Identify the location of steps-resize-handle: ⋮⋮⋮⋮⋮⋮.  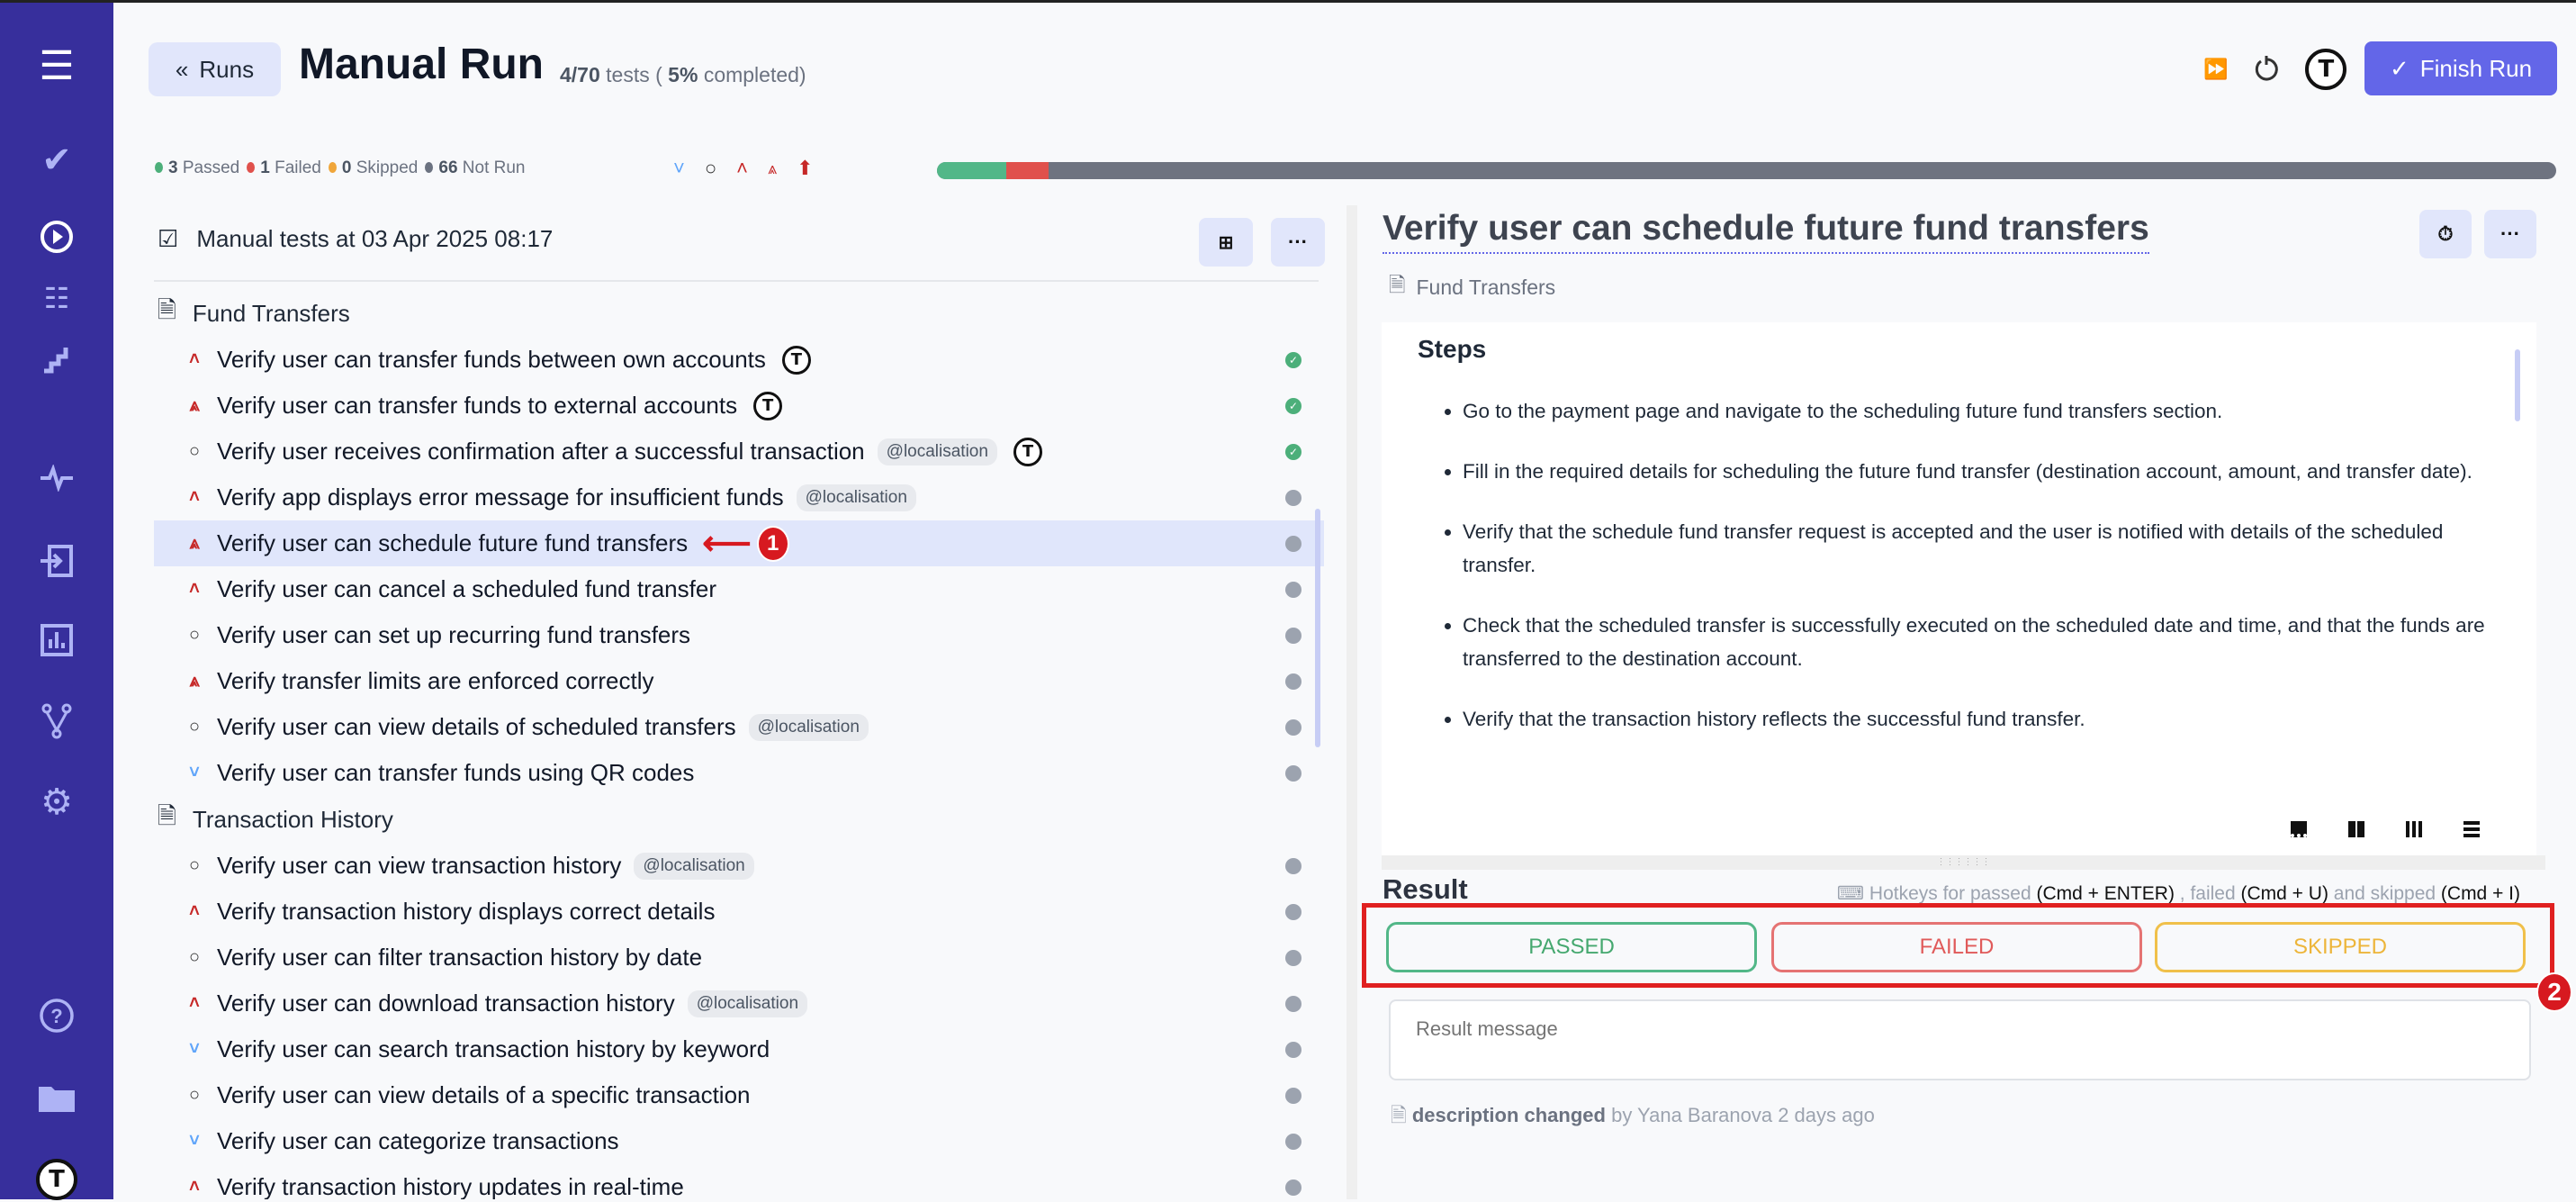
(1963, 862).